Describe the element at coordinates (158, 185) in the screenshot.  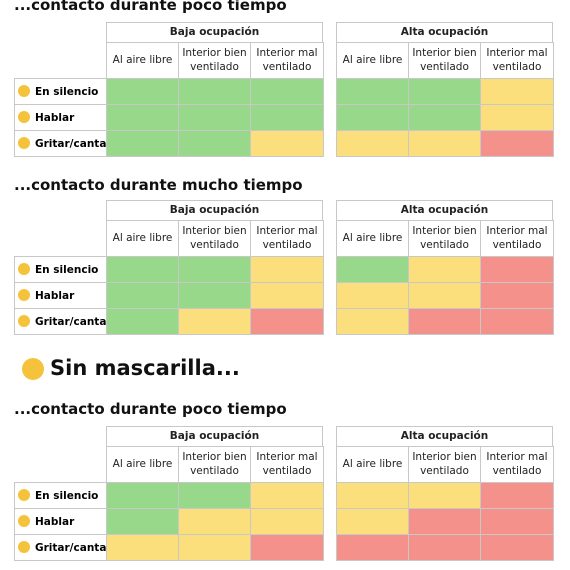
I see `section-heading: ...contacto durante mucho tiempo` at that location.